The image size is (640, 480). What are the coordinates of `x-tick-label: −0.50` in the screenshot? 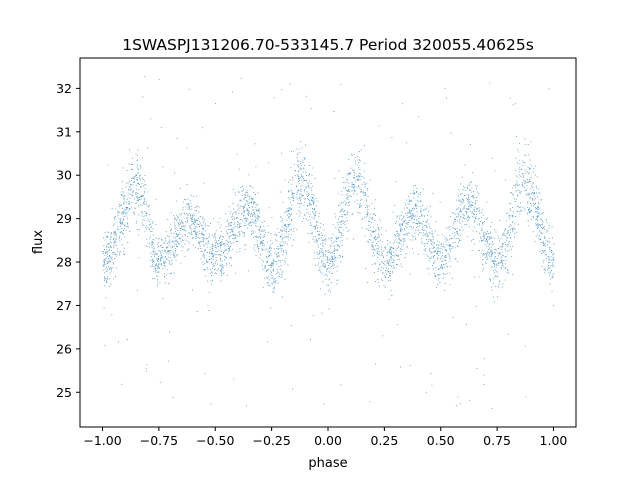 It's located at (215, 440).